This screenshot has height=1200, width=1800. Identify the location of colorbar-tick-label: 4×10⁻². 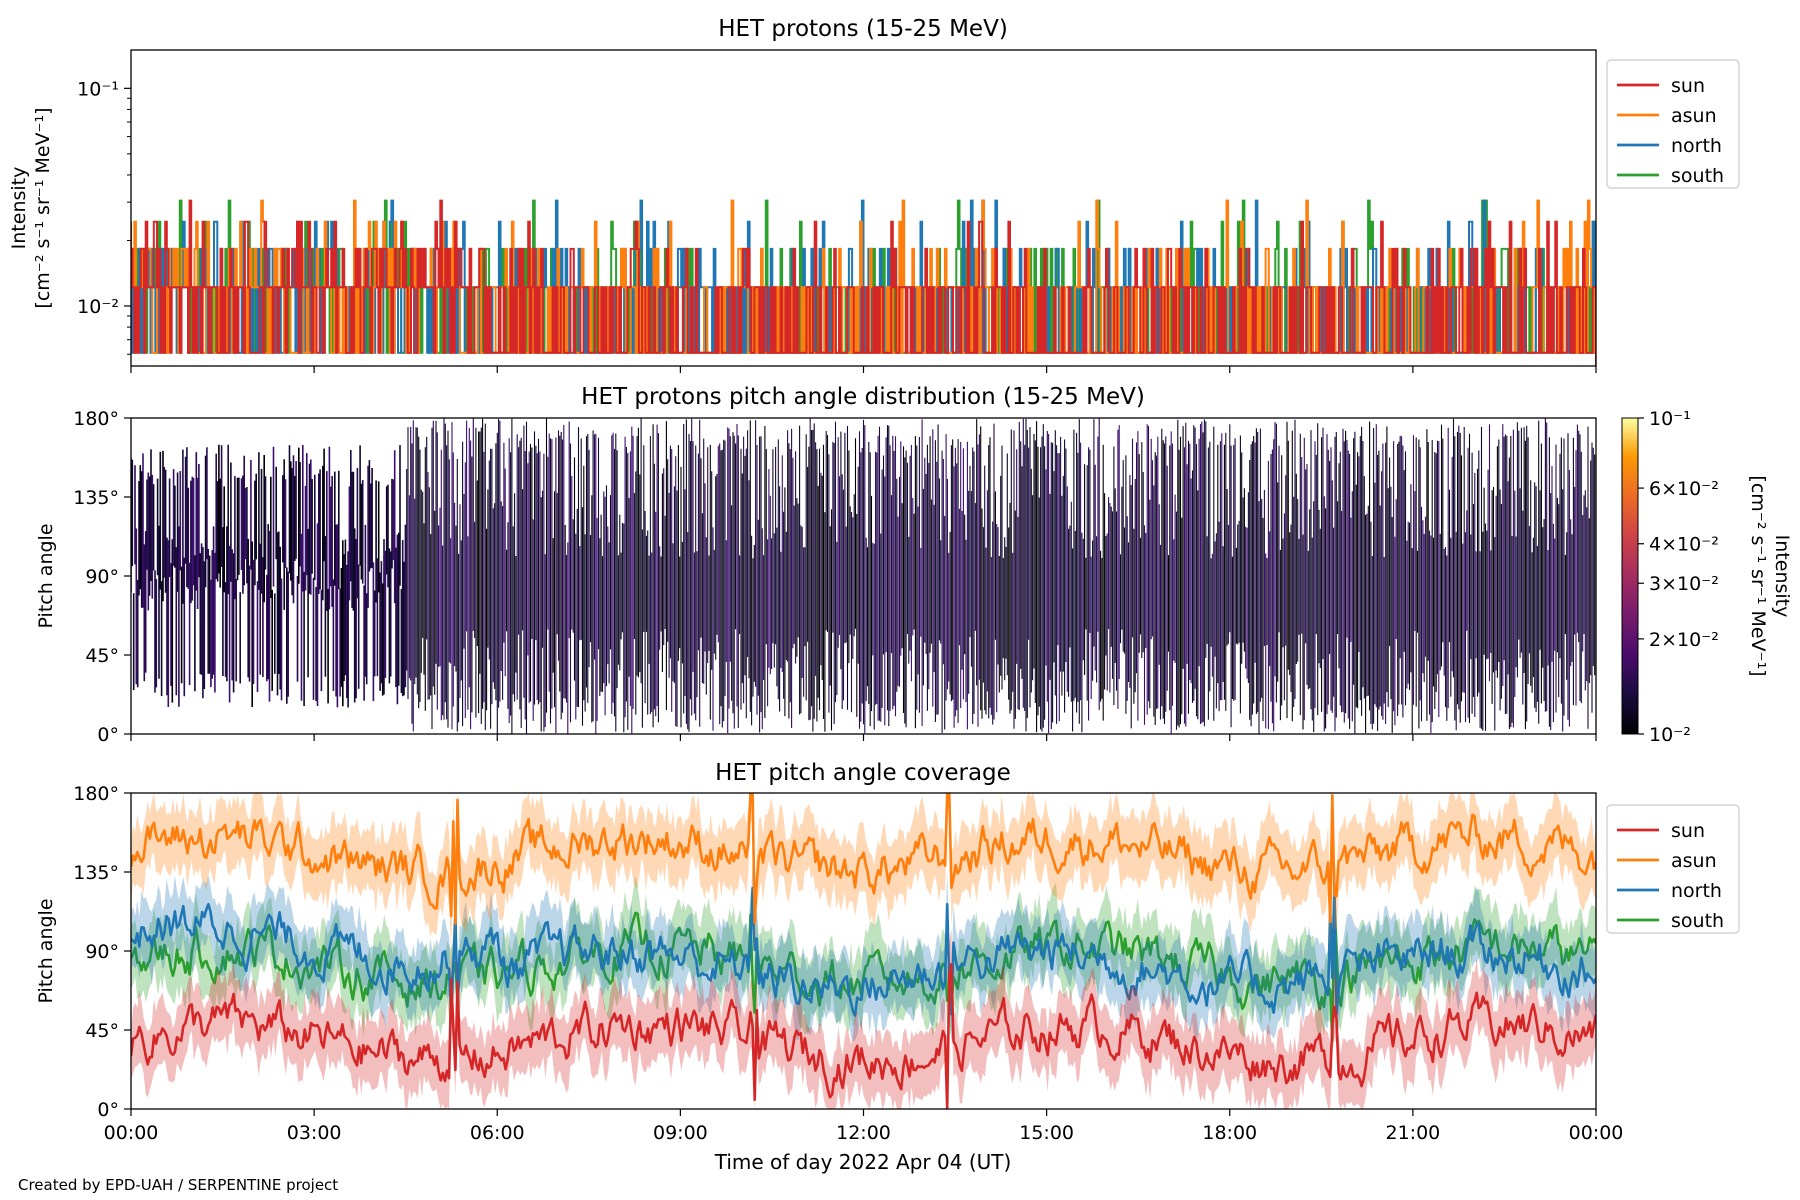
(1684, 545).